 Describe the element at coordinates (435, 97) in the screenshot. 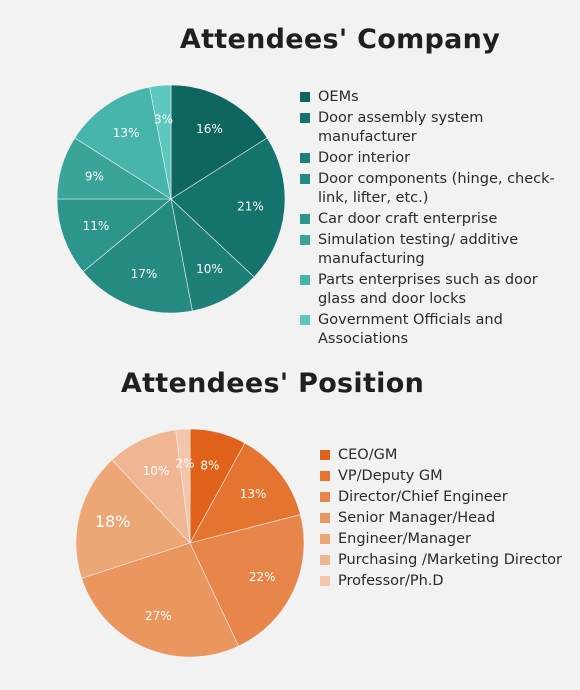

I see `legend-item: OEMs` at that location.